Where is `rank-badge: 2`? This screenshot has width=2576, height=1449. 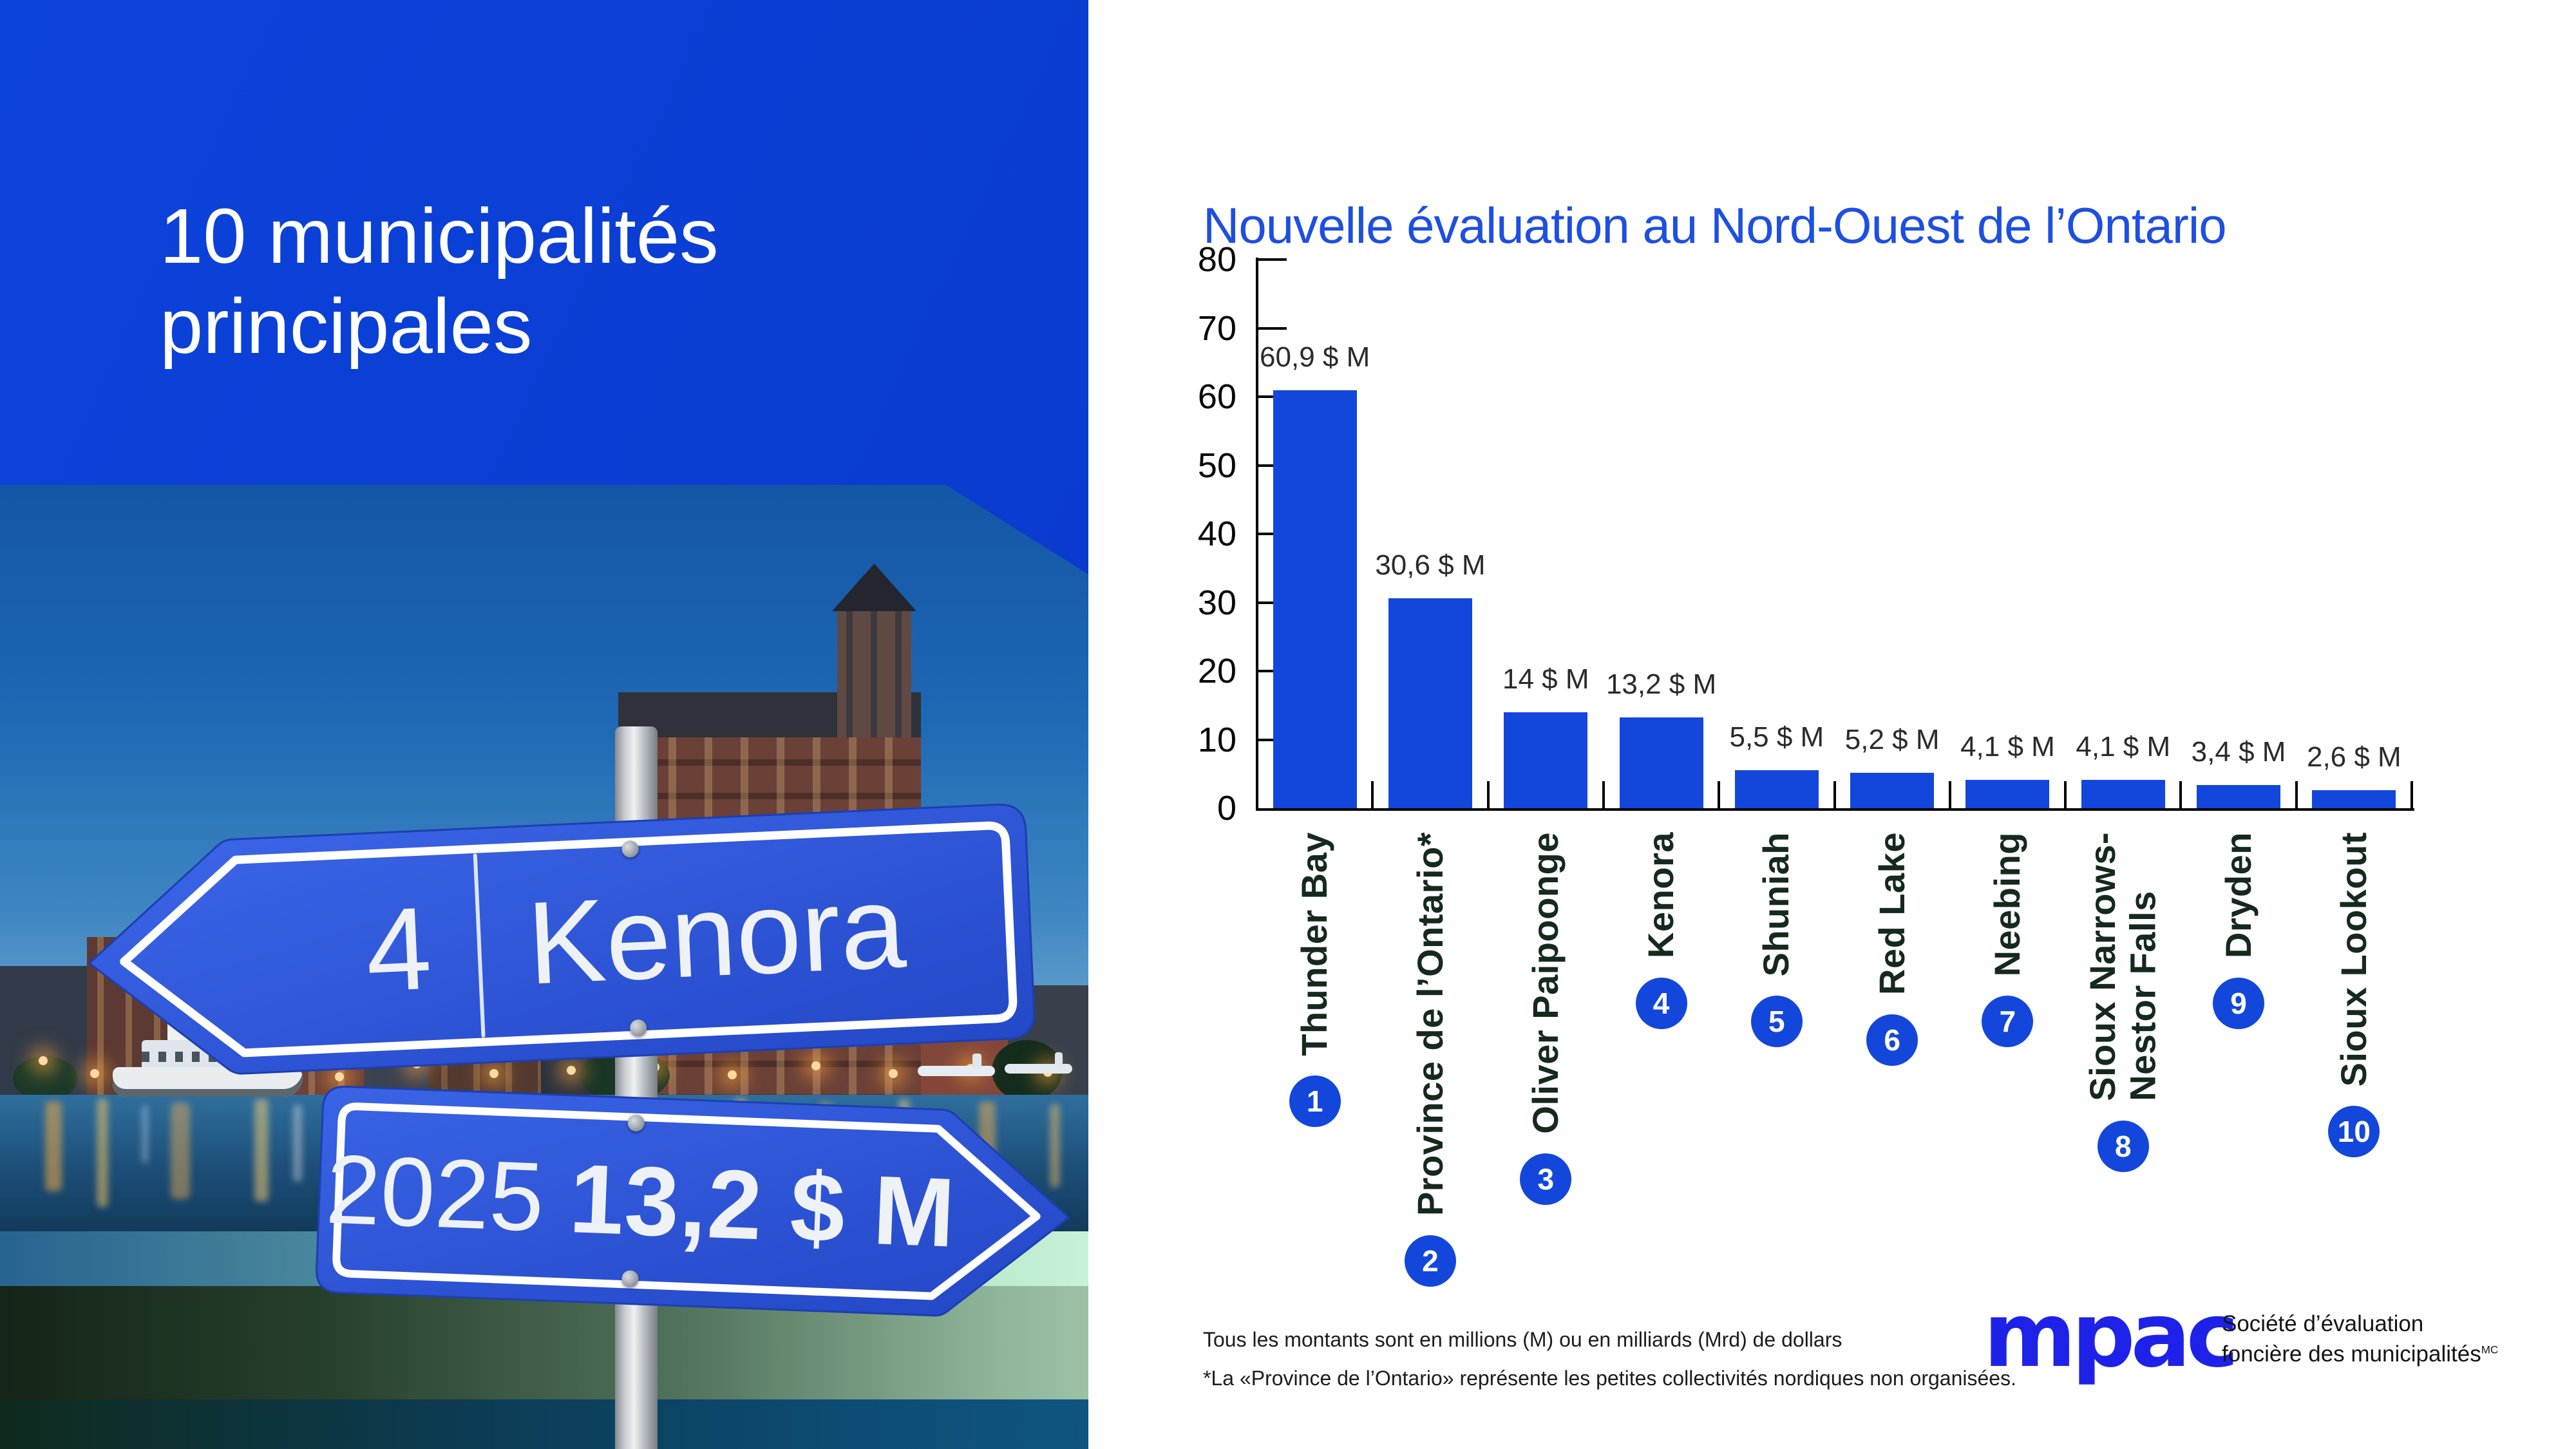 rank-badge: 2 is located at coordinates (1430, 1261).